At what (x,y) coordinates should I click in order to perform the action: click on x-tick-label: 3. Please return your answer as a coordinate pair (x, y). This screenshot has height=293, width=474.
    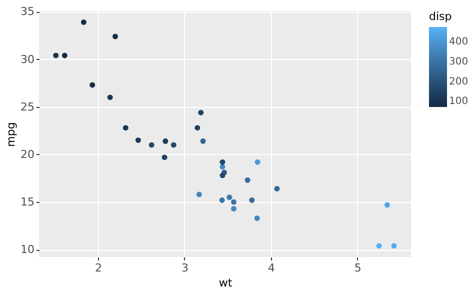
    Looking at the image, I should click on (184, 268).